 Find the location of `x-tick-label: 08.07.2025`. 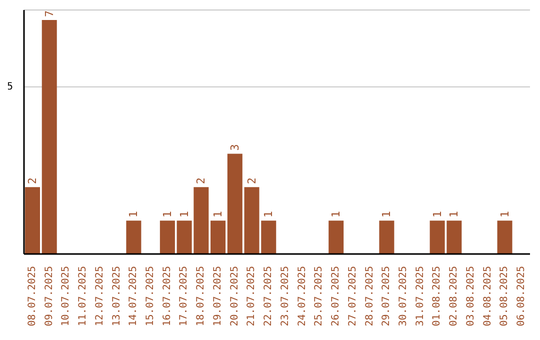

x-tick-label: 08.07.2025 is located at coordinates (32, 296).